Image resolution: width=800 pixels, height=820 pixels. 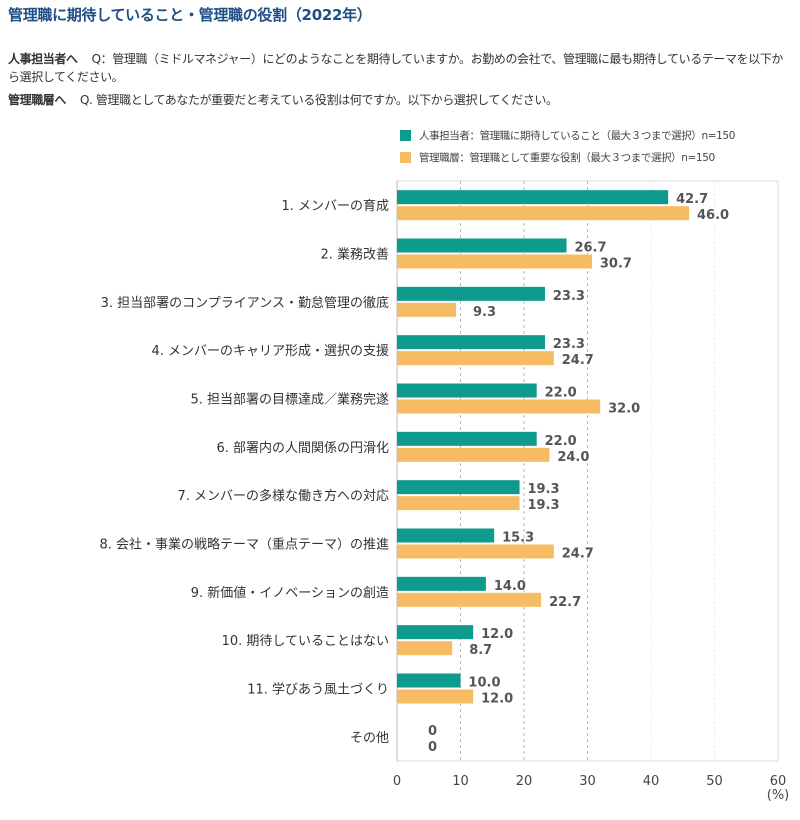 What do you see at coordinates (270, 351) in the screenshot?
I see `category-label: 4. メンバーのキャリア形成・選択の支援` at bounding box center [270, 351].